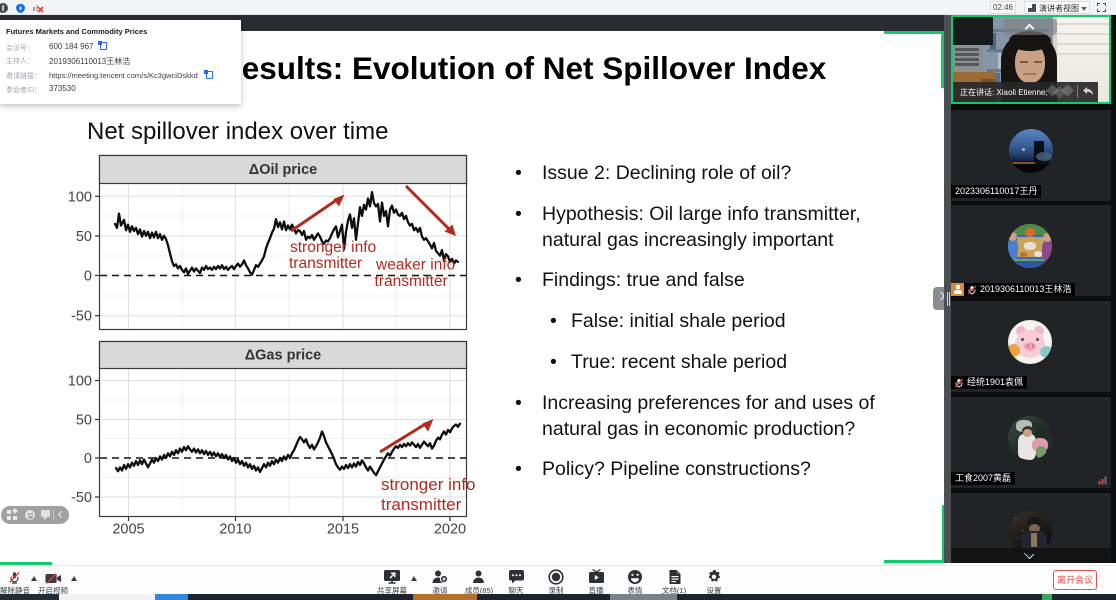  I want to click on svg-text: 2015, so click(343, 530).